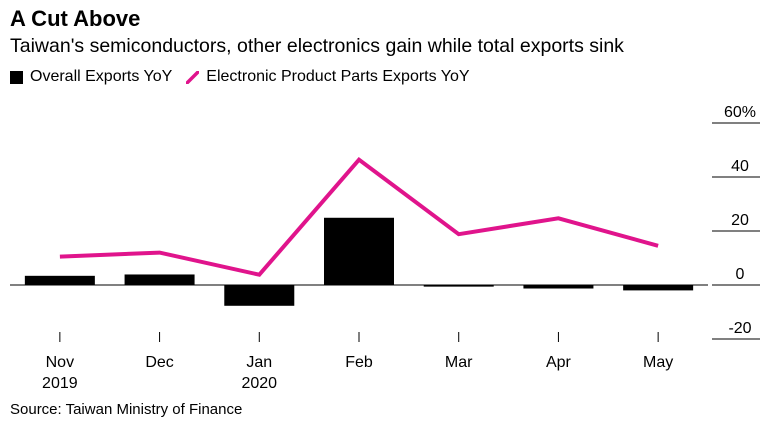  I want to click on source-note: Source: Taiwan Ministry of Finance, so click(126, 409).